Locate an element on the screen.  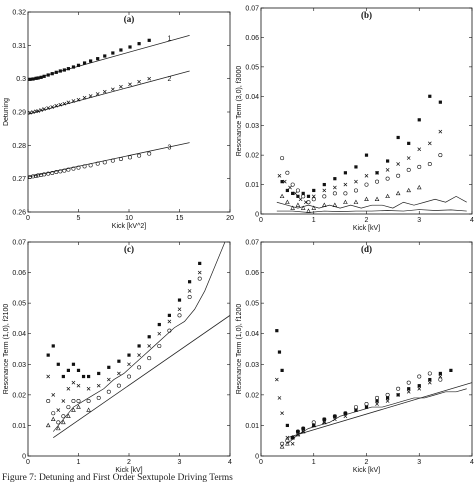
curve-label: 2 is located at coordinates (169, 79).